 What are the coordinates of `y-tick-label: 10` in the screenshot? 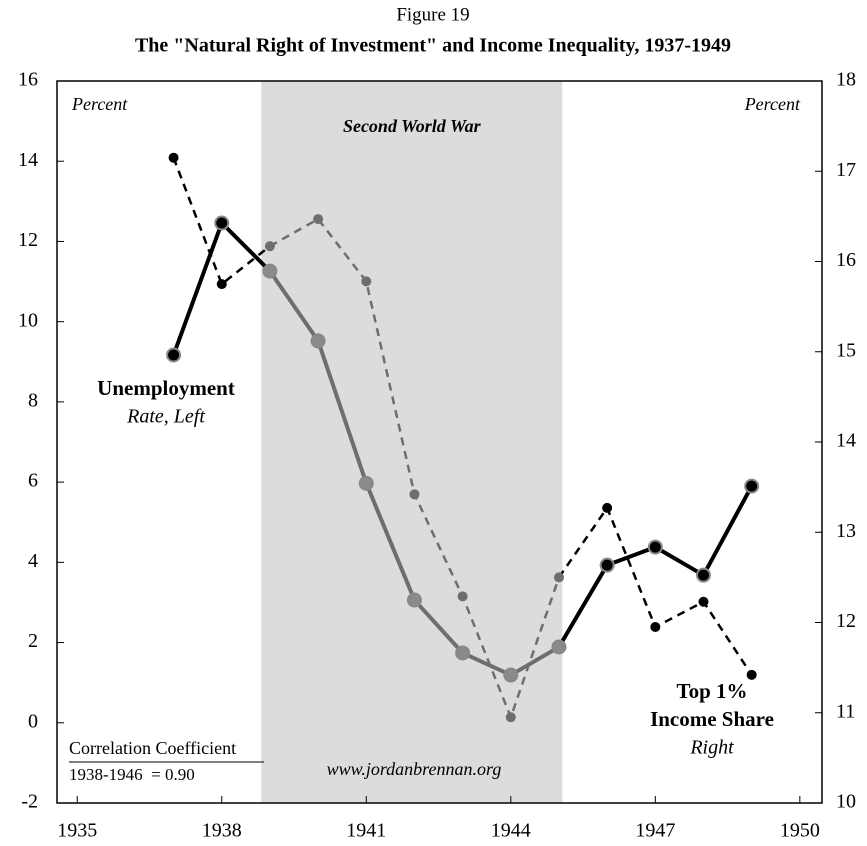 It's located at (28, 320).